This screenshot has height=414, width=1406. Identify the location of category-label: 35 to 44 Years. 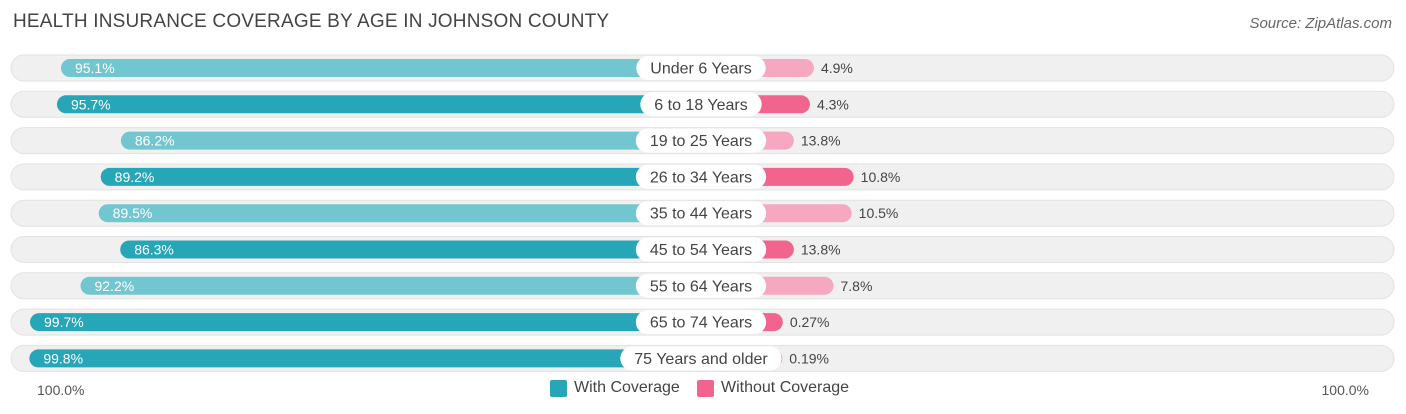
(701, 214).